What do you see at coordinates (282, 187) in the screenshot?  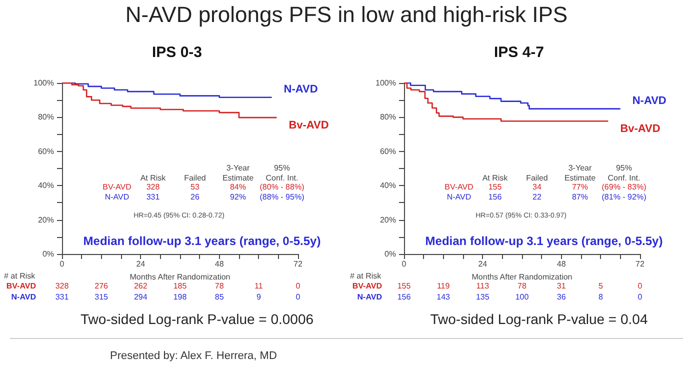 I see `annotation: (80% - 88%)` at bounding box center [282, 187].